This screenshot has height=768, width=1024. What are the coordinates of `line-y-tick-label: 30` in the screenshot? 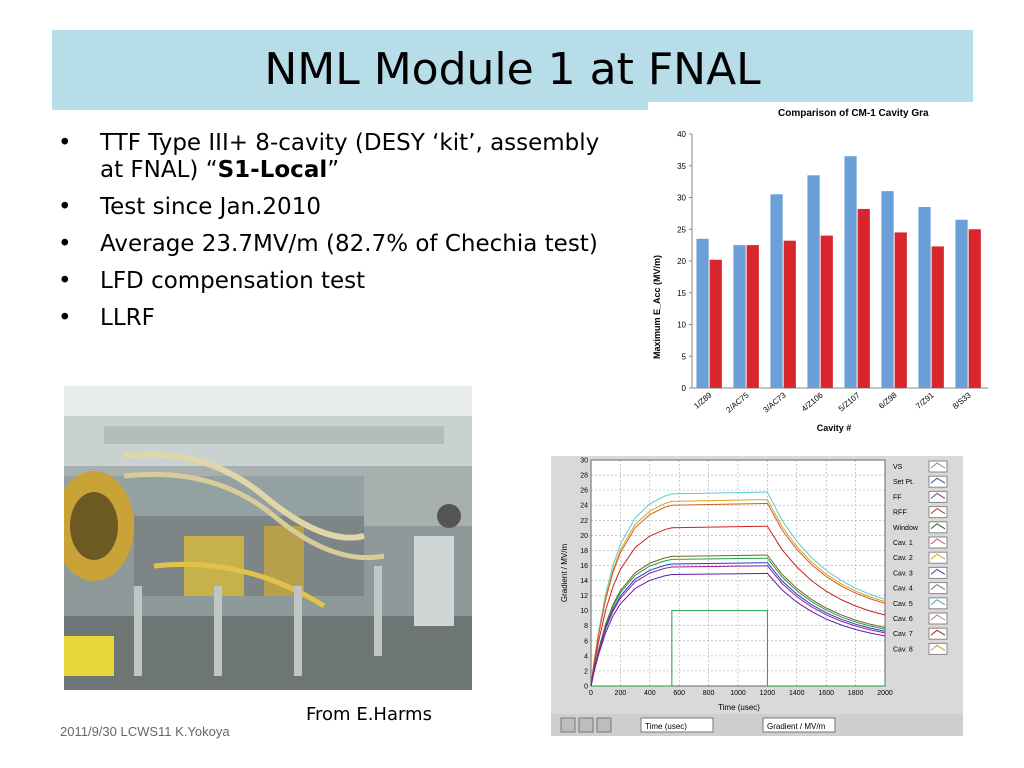 It's located at (584, 461).